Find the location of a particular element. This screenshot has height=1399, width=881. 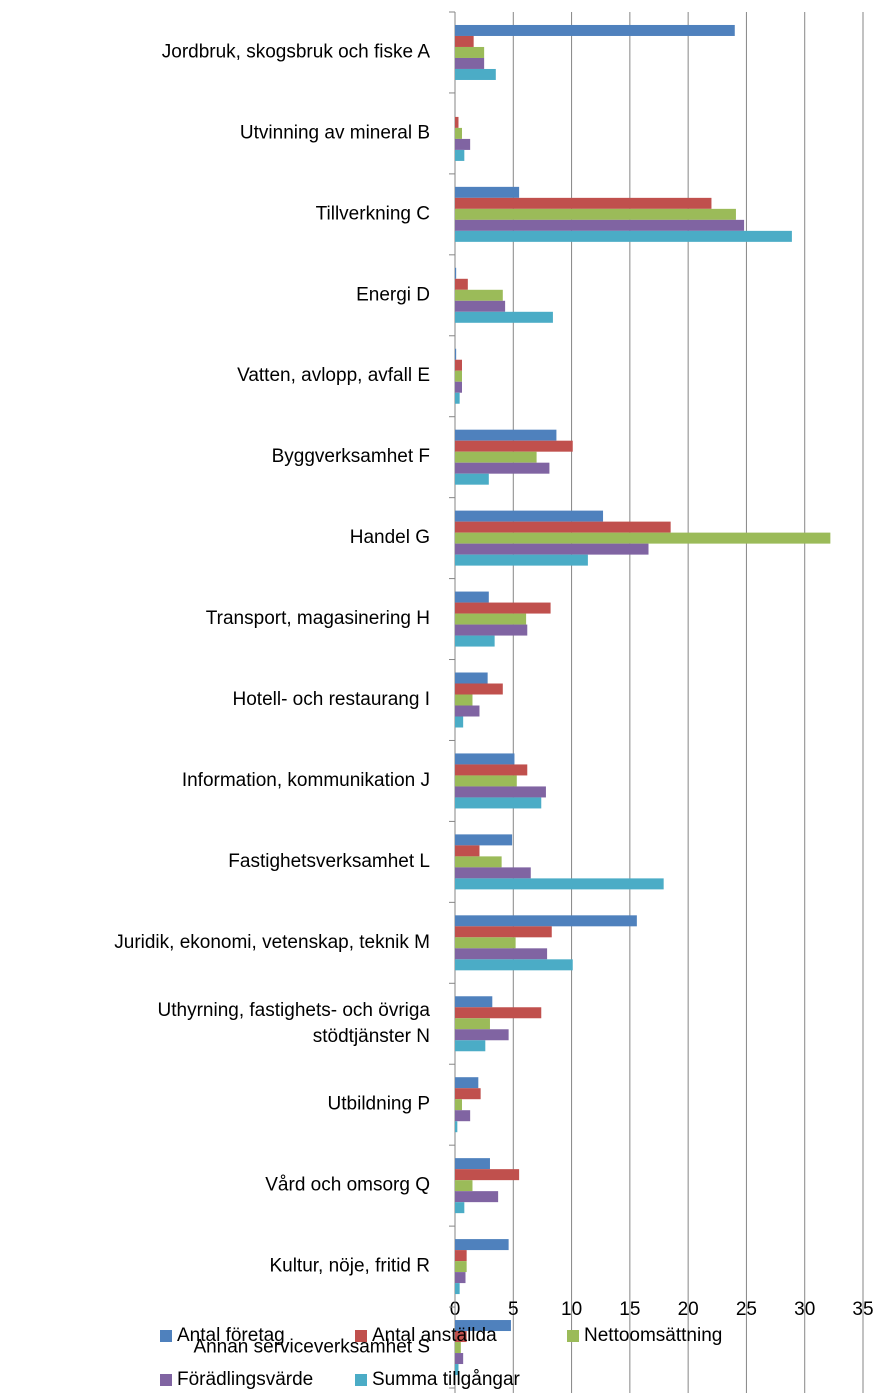

category-label: Juridik, ekonomi, vetenskap, teknik M is located at coordinates (272, 942).